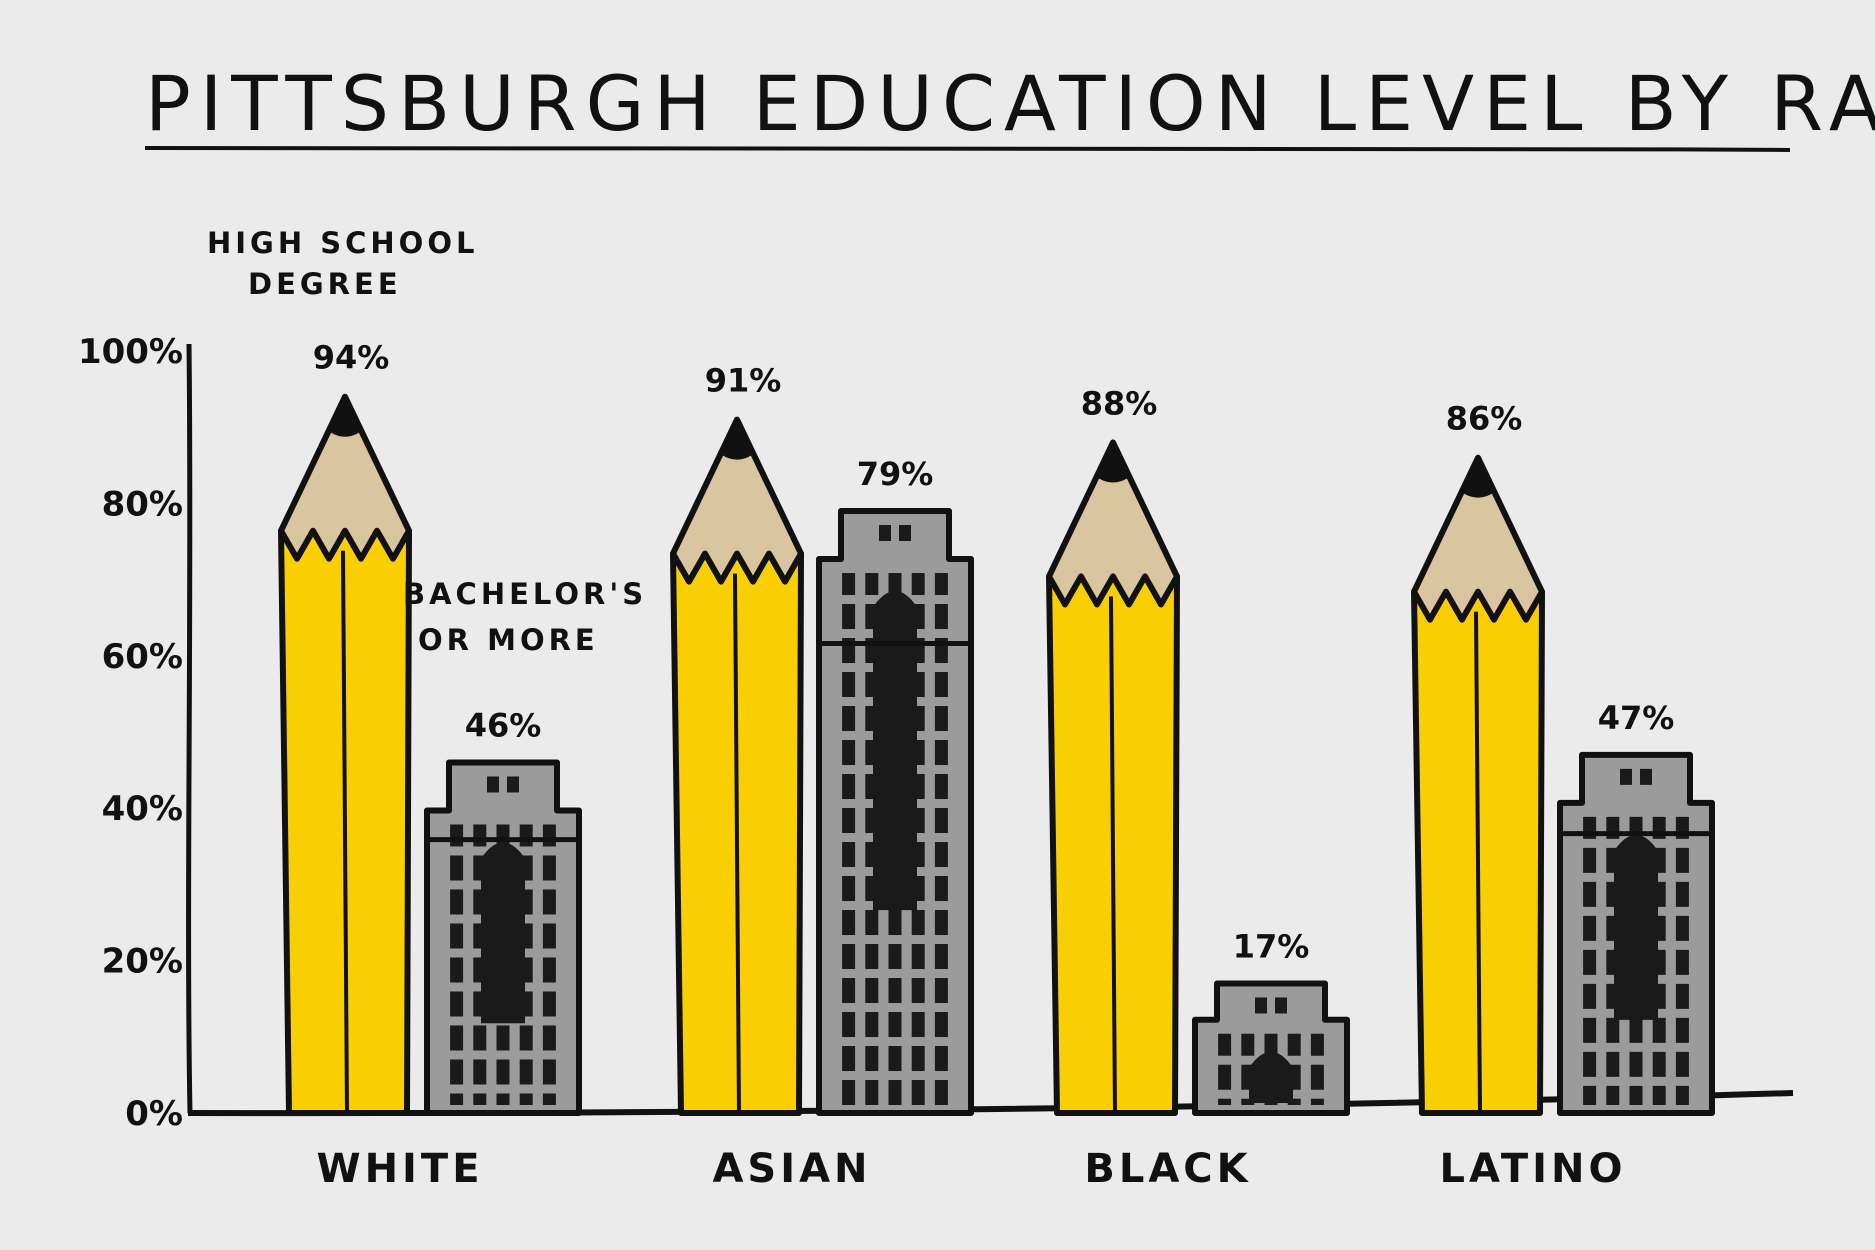  Describe the element at coordinates (130, 352) in the screenshot. I see `y-tick-label: 100%` at that location.